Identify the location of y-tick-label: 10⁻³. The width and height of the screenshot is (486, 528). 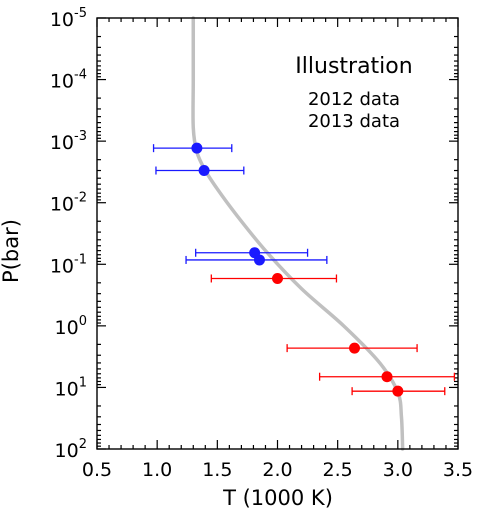
(68, 141).